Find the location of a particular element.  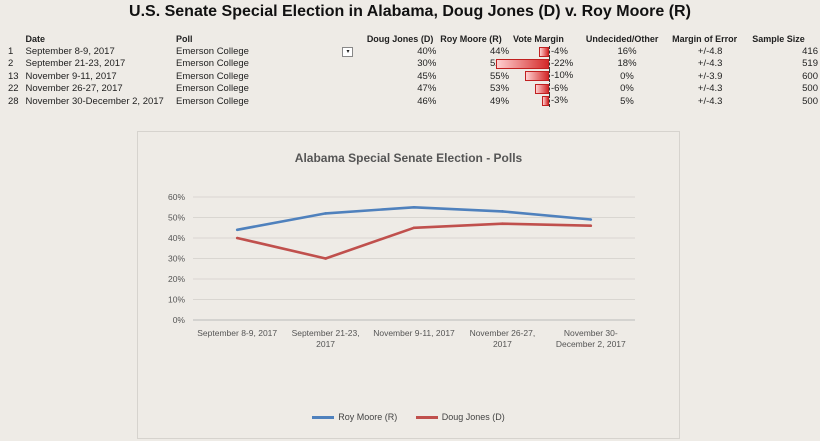

legend-item-doug-jones: Doug Jones (D) is located at coordinates (460, 417).